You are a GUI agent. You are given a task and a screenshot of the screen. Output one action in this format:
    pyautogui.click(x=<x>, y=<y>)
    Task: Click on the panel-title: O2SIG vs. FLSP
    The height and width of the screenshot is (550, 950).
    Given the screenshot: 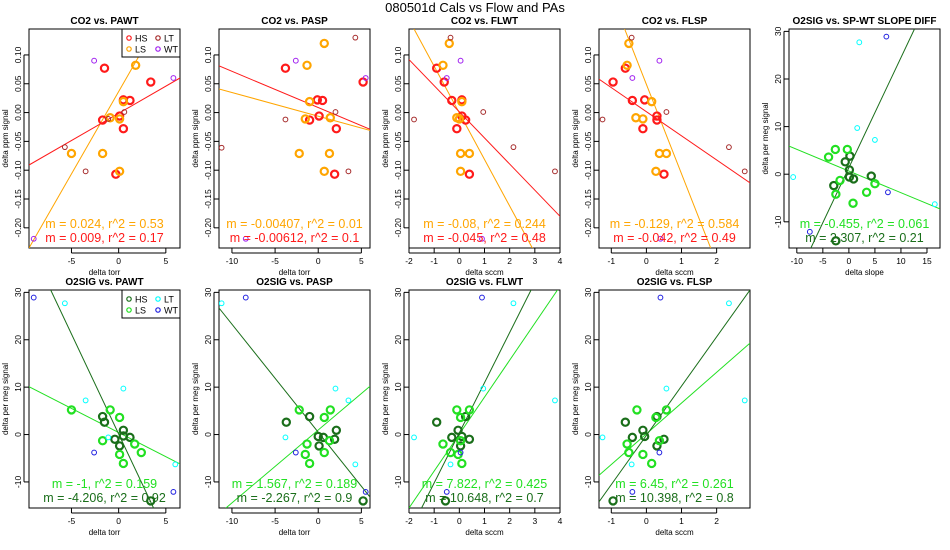 What is the action you would take?
    pyautogui.click(x=675, y=282)
    